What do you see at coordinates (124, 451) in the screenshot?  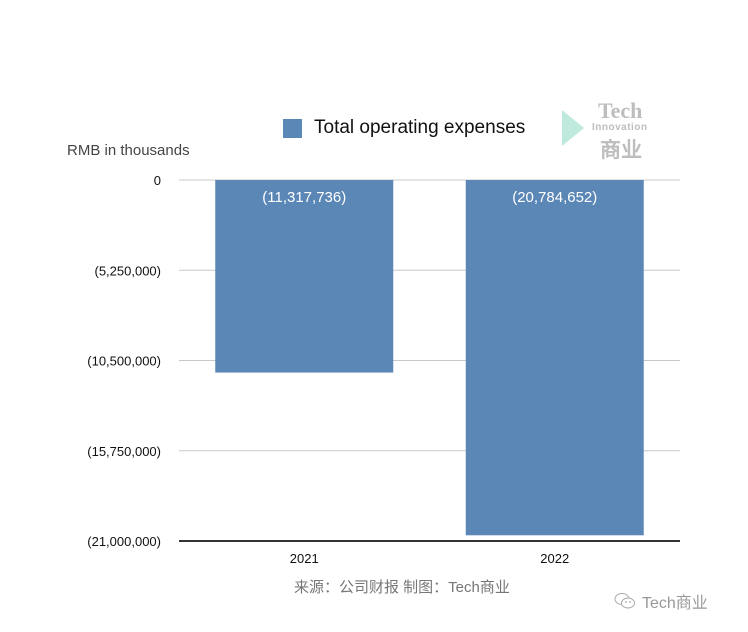 I see `y-tick-label: (15,750,000)` at bounding box center [124, 451].